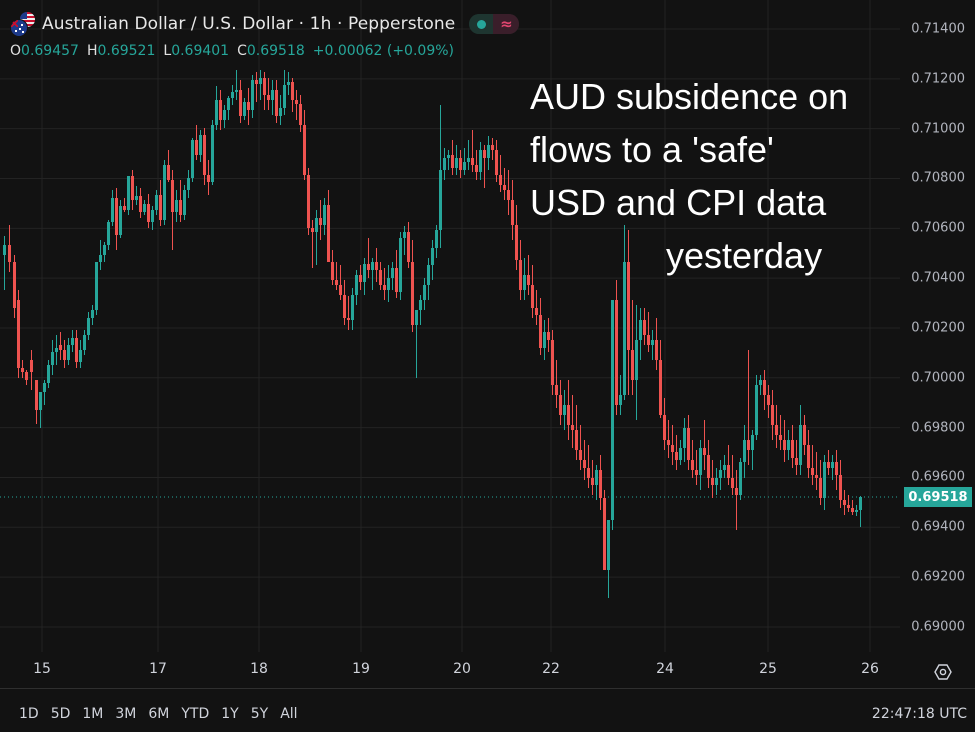  What do you see at coordinates (943, 672) in the screenshot?
I see `settings-hexagon-icon` at bounding box center [943, 672].